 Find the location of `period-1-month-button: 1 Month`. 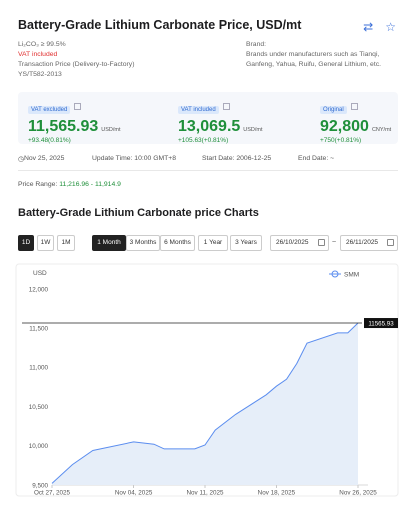

period-1-month-button: 1 Month is located at coordinates (109, 243).